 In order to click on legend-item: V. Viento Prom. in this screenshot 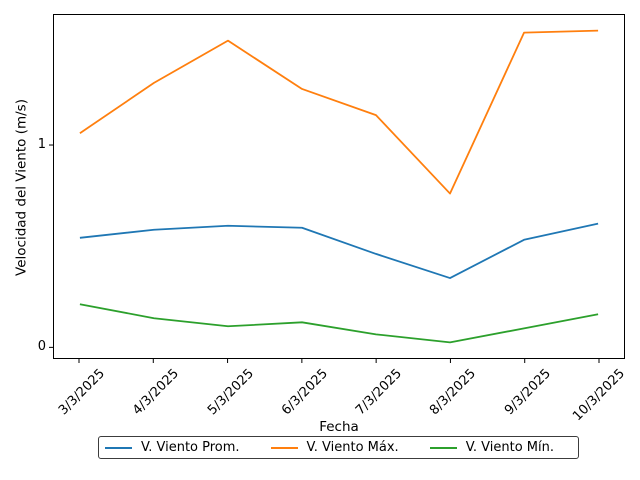, I will do `click(172, 447)`.